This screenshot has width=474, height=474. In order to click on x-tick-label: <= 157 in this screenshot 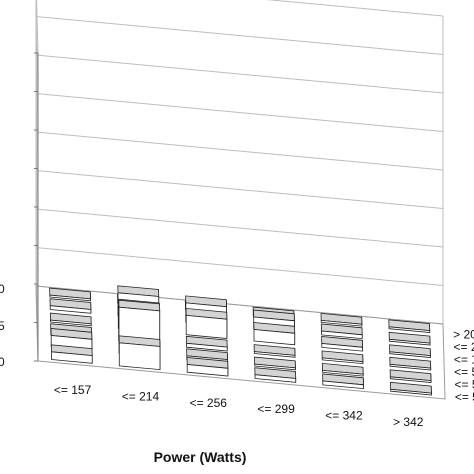, I will do `click(73, 390)`.